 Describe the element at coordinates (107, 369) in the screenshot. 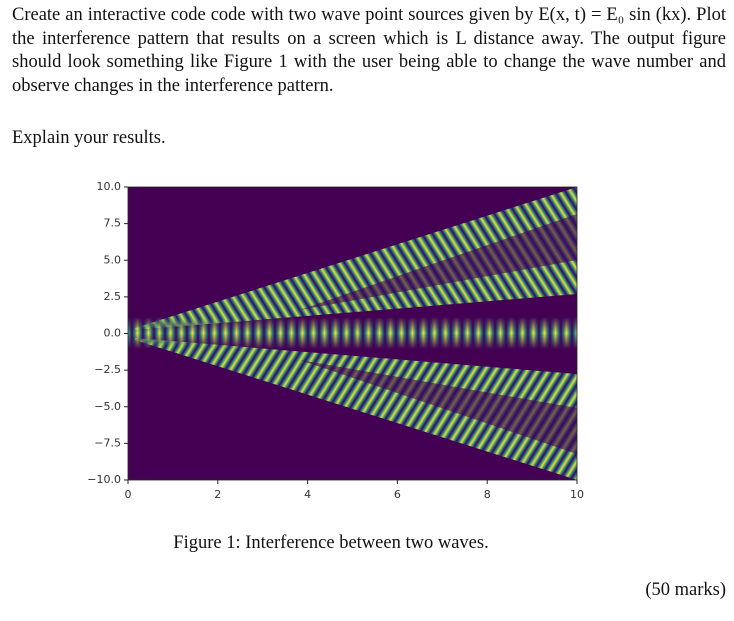

I see `y-tick-label: −2.5` at that location.